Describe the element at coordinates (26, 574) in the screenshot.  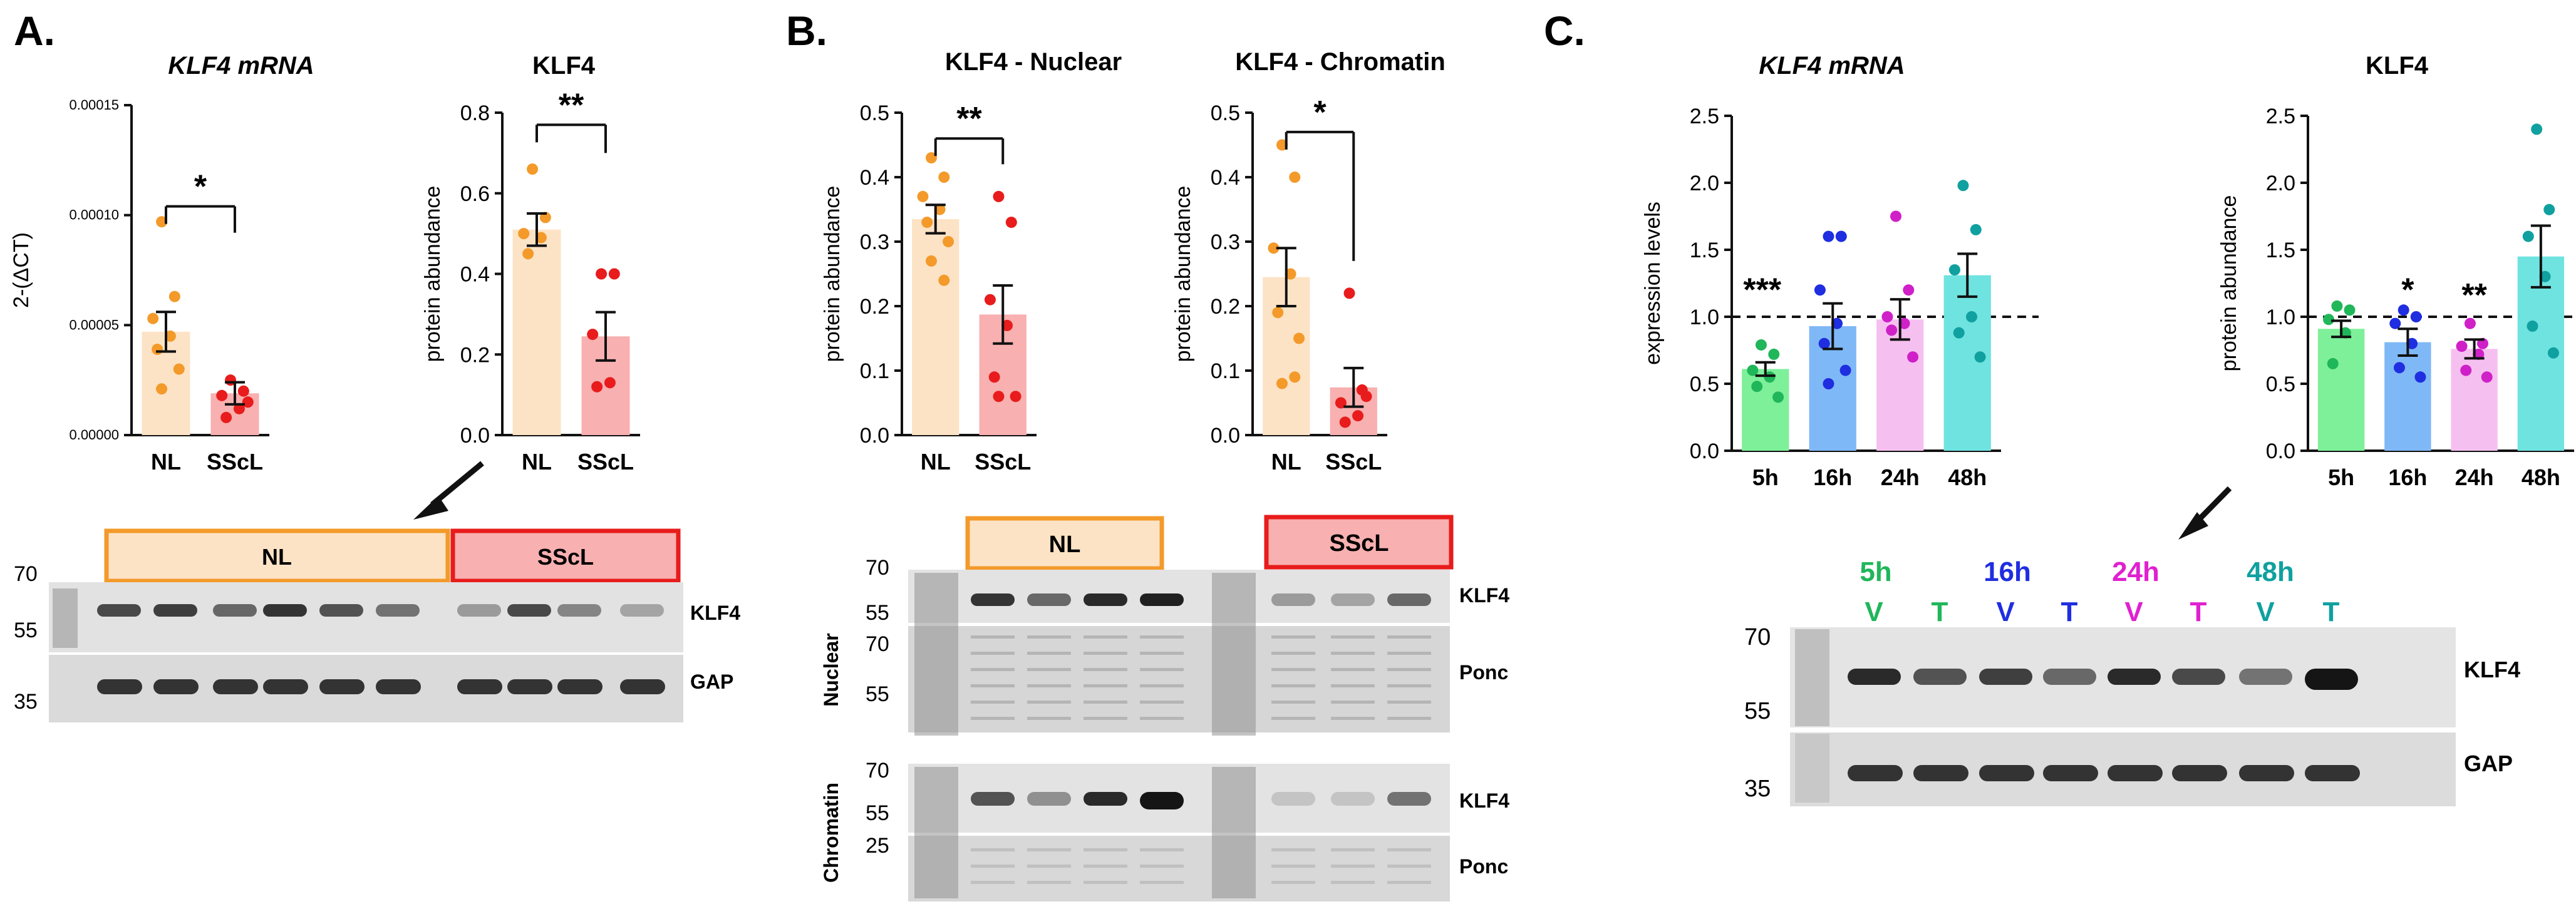
I see `mw-marker: 70` at that location.